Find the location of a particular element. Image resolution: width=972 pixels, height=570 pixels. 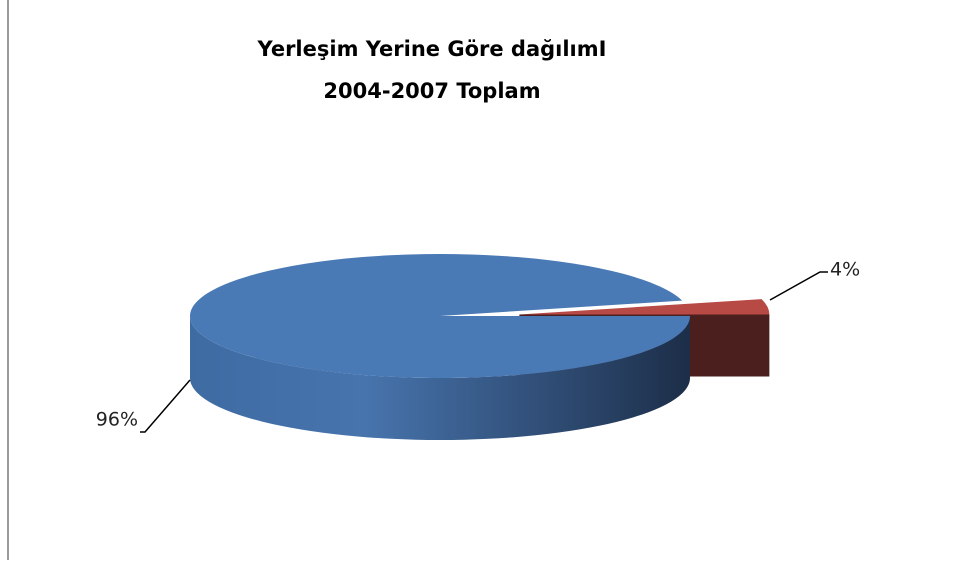

data-label: 96% is located at coordinates (117, 420).